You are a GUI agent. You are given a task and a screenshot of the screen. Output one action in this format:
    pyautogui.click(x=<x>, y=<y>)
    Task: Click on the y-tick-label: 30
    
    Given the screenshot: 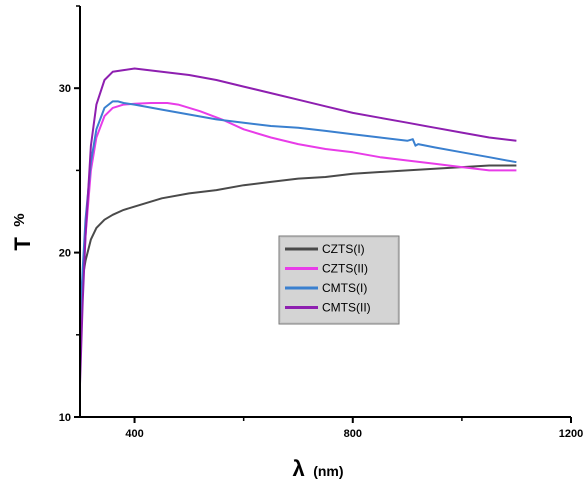 What is the action you would take?
    pyautogui.click(x=65, y=89)
    